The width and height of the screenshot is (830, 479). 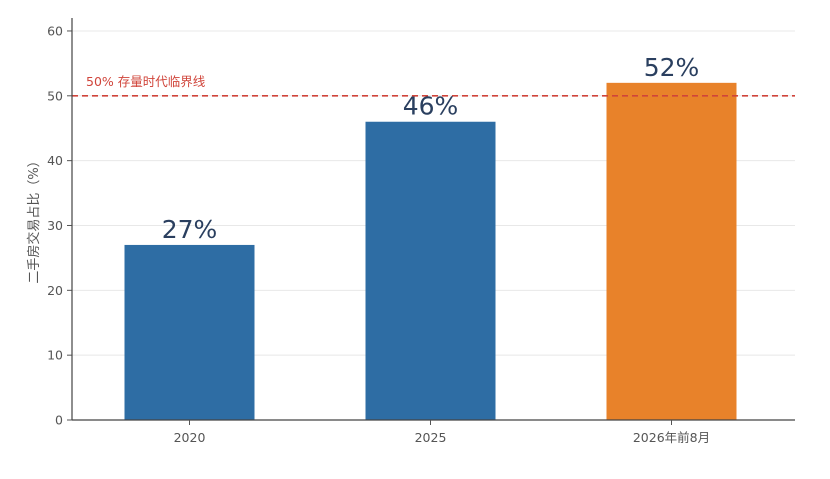 What do you see at coordinates (55, 355) in the screenshot?
I see `y-tick-label: 10` at bounding box center [55, 355].